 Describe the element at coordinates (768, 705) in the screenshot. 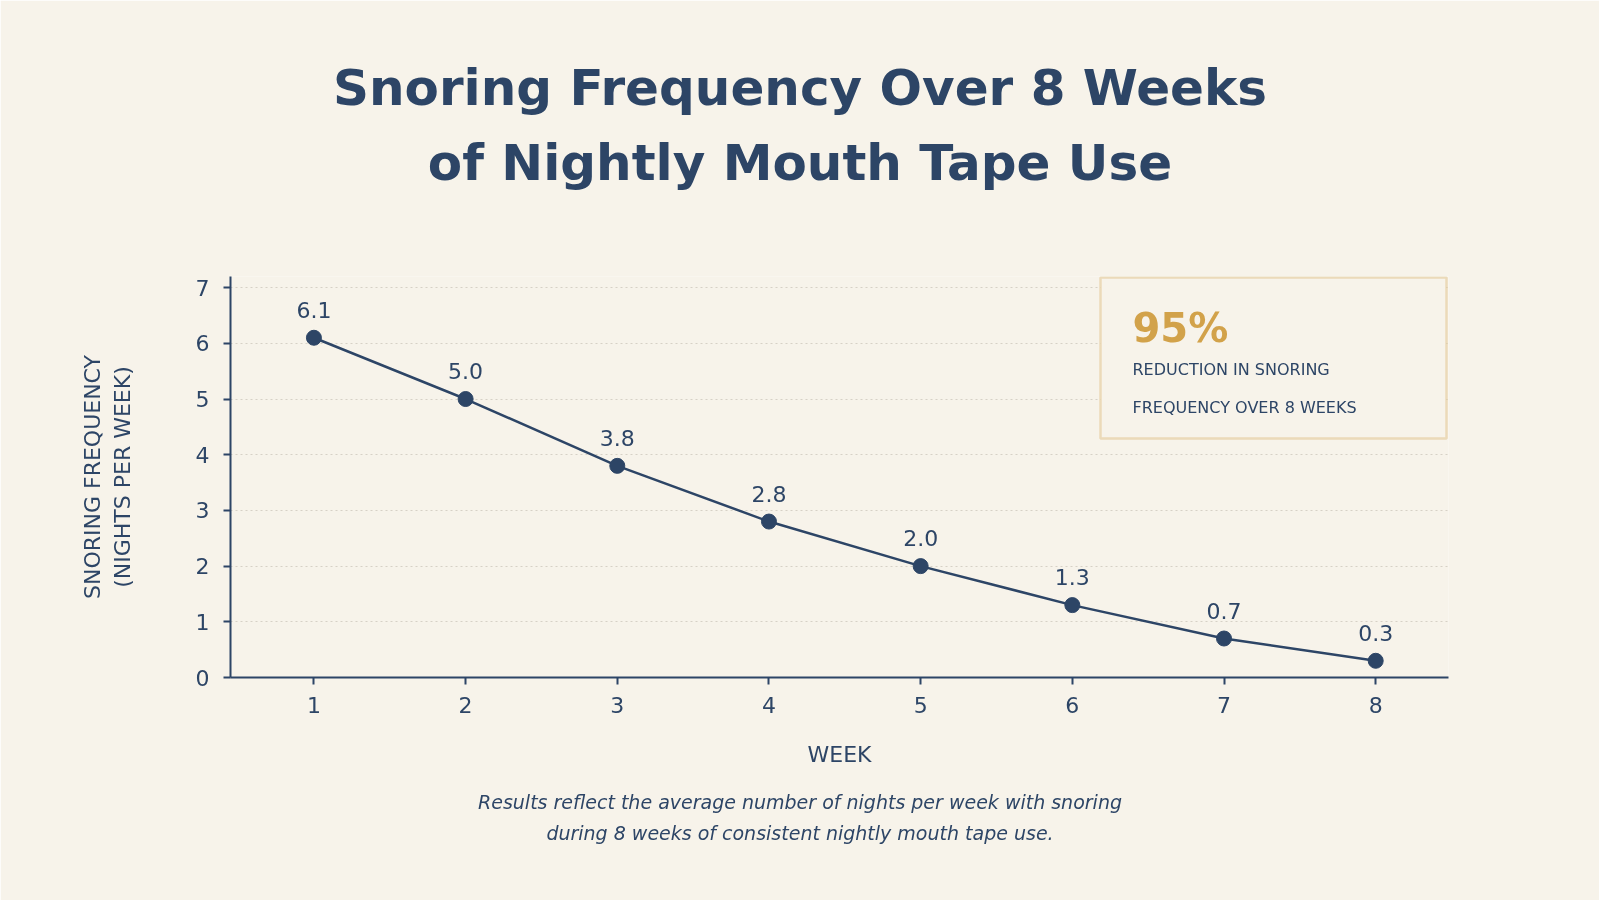

I see `x-tick-label: 4` at that location.